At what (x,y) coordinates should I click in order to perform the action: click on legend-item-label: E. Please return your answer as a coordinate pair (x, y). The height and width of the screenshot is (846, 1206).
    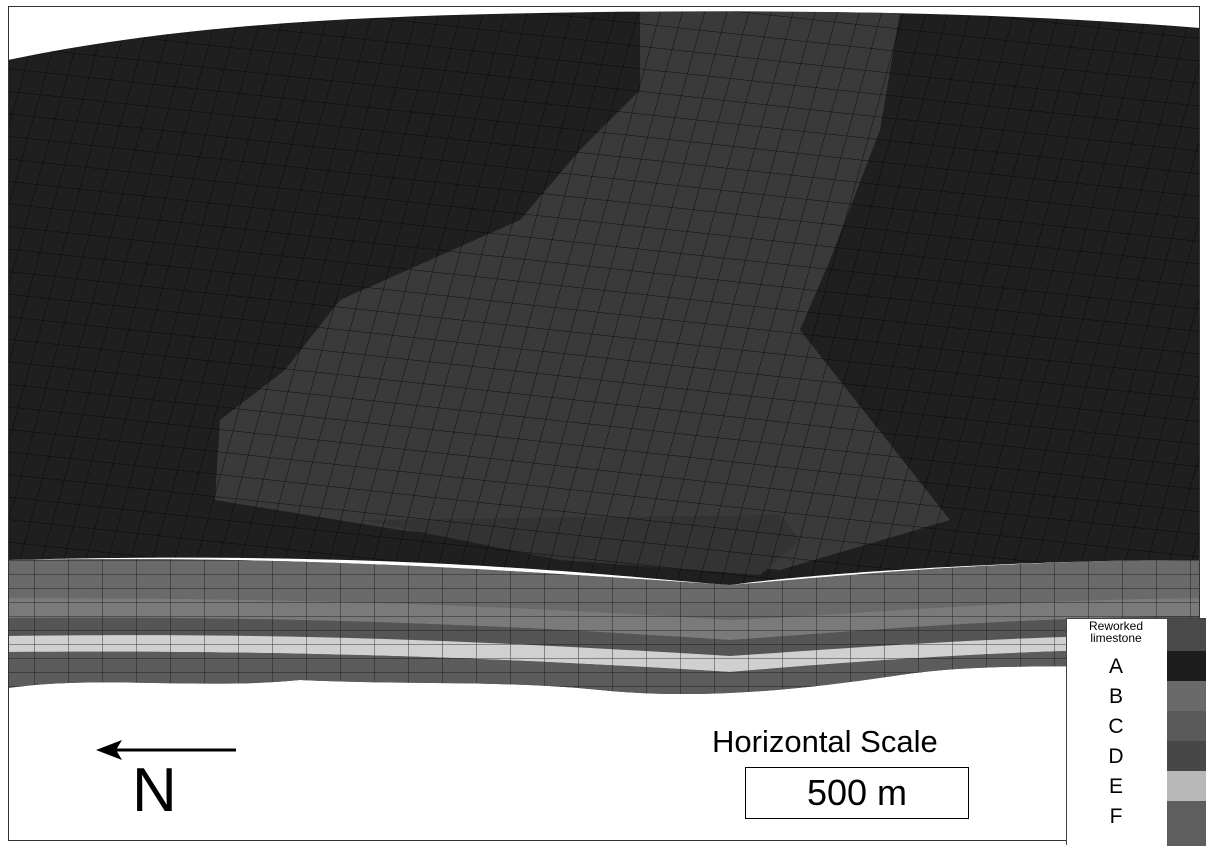
    Looking at the image, I should click on (1115, 786).